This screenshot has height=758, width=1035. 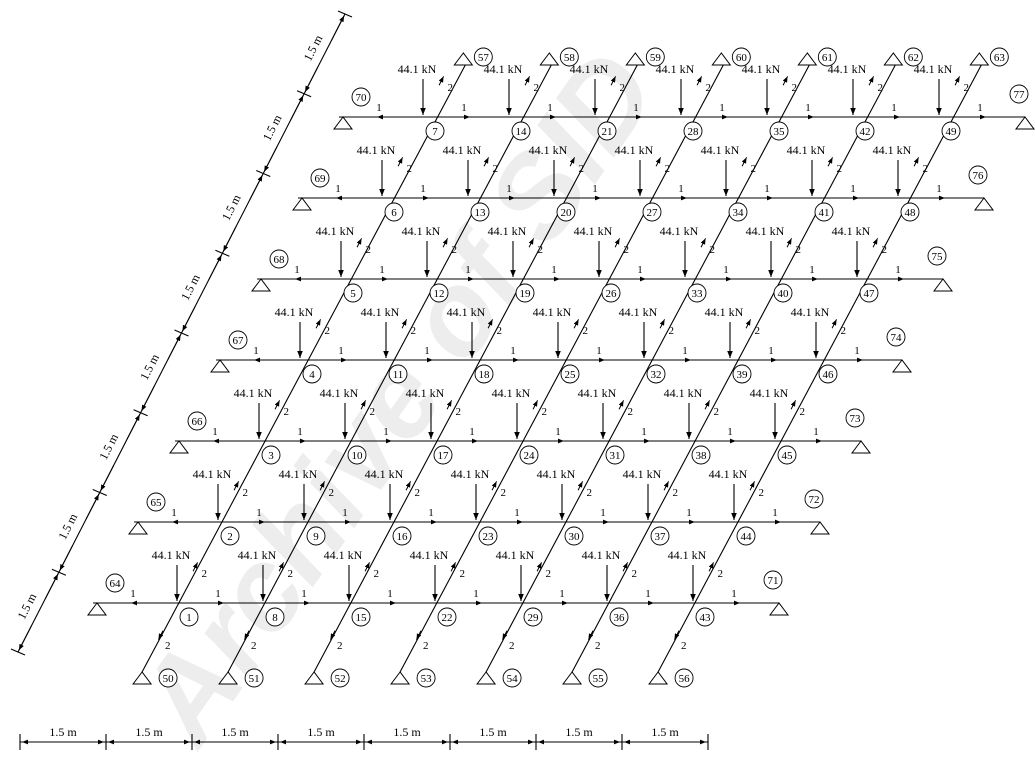 I want to click on left-dimension-tick, so click(x=18, y=652).